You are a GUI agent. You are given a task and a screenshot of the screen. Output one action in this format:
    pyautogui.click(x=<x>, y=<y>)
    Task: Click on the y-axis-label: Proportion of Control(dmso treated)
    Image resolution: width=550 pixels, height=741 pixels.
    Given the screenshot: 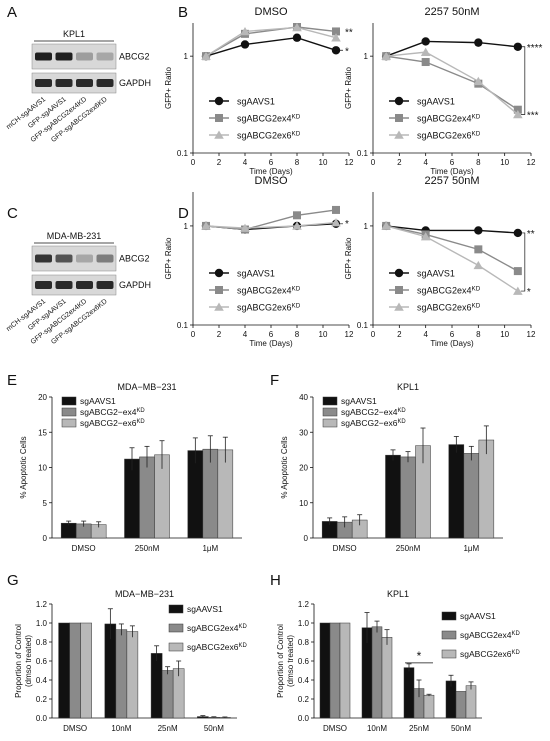 What is the action you would take?
    pyautogui.click(x=285, y=661)
    